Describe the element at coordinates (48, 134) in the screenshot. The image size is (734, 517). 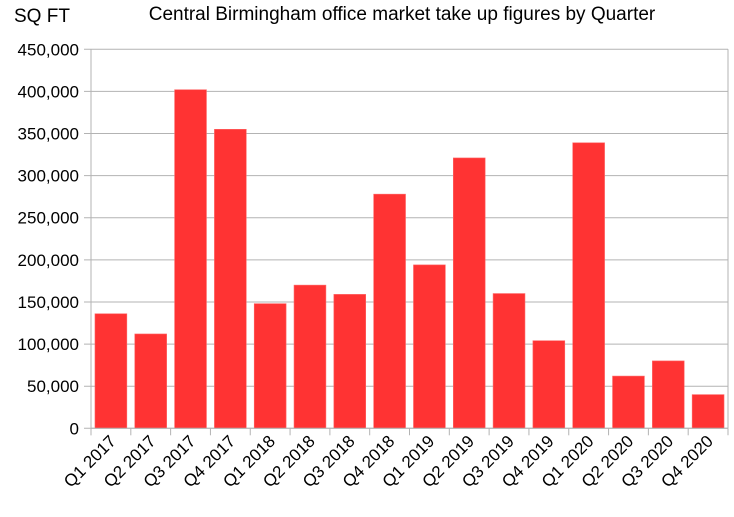
I see `y-tick-label: 350,000` at that location.